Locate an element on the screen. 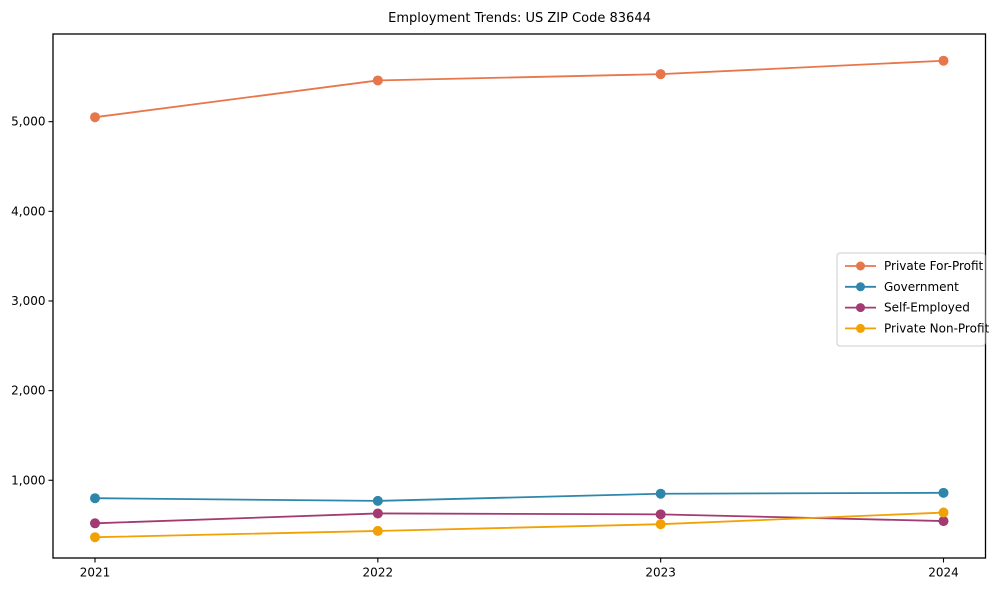 This screenshot has height=600, width=1000. y-tick-label: 3,000 is located at coordinates (28, 301).